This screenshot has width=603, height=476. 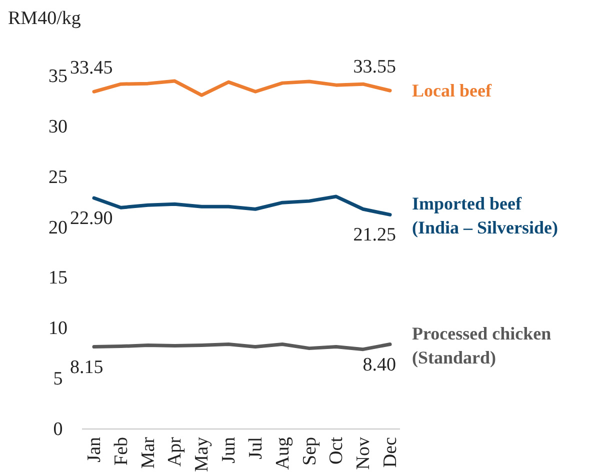 I want to click on data-label: 33.45, so click(x=91, y=68).